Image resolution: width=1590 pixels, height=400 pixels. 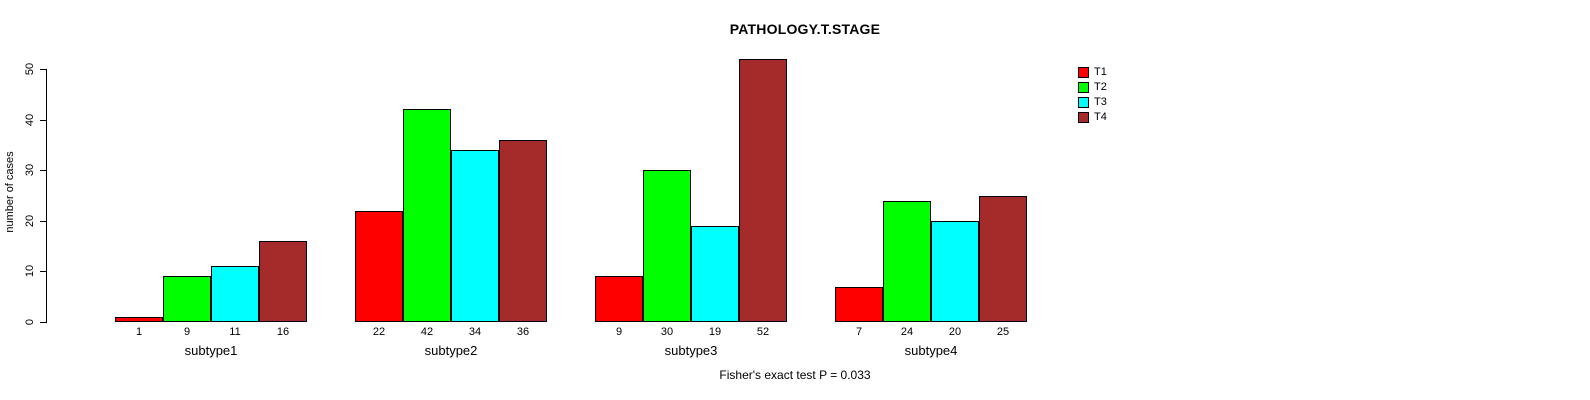 I want to click on bar-t4-subtype2, so click(x=523, y=231).